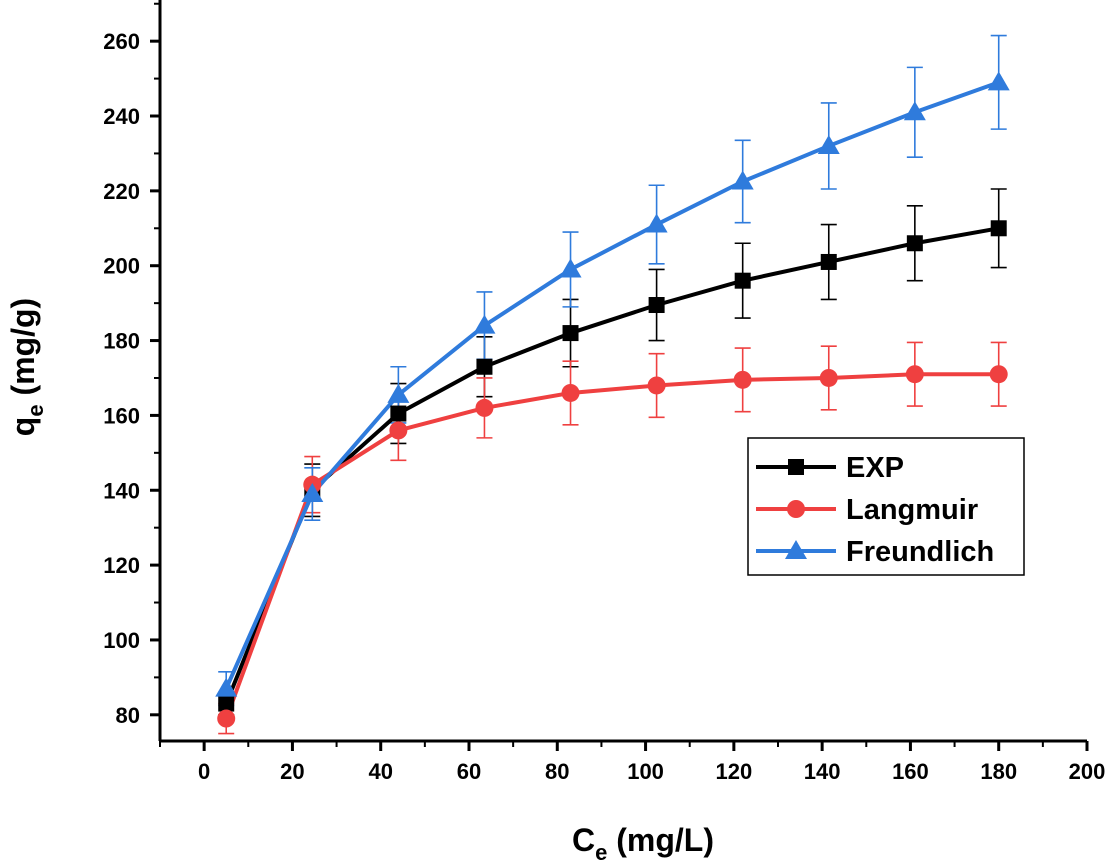 The image size is (1109, 864). I want to click on y-tick-label: 140, so click(121, 490).